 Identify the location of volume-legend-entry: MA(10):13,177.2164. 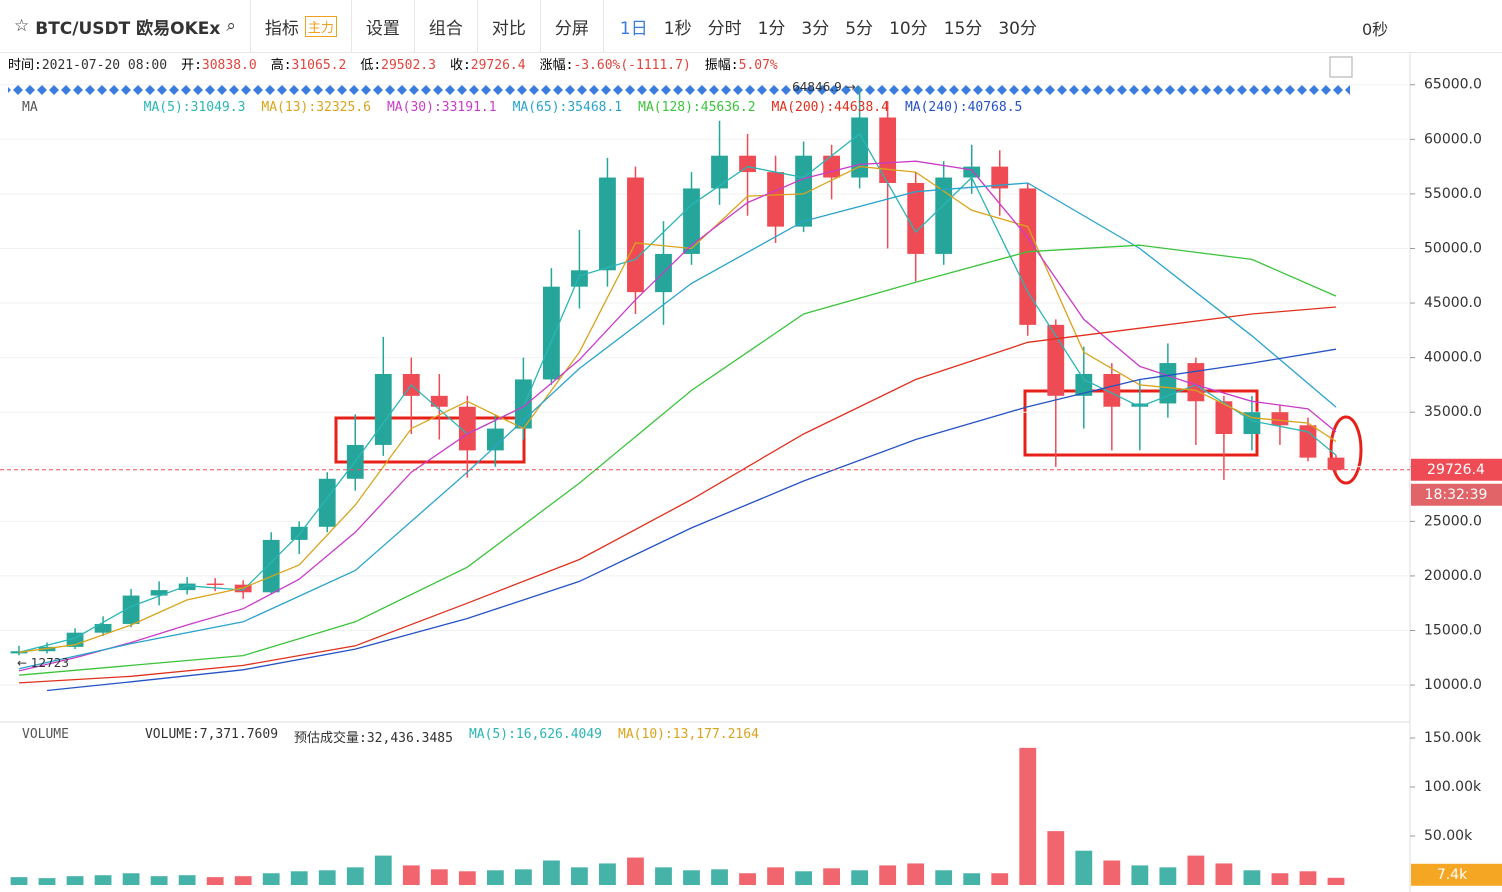
(688, 734).